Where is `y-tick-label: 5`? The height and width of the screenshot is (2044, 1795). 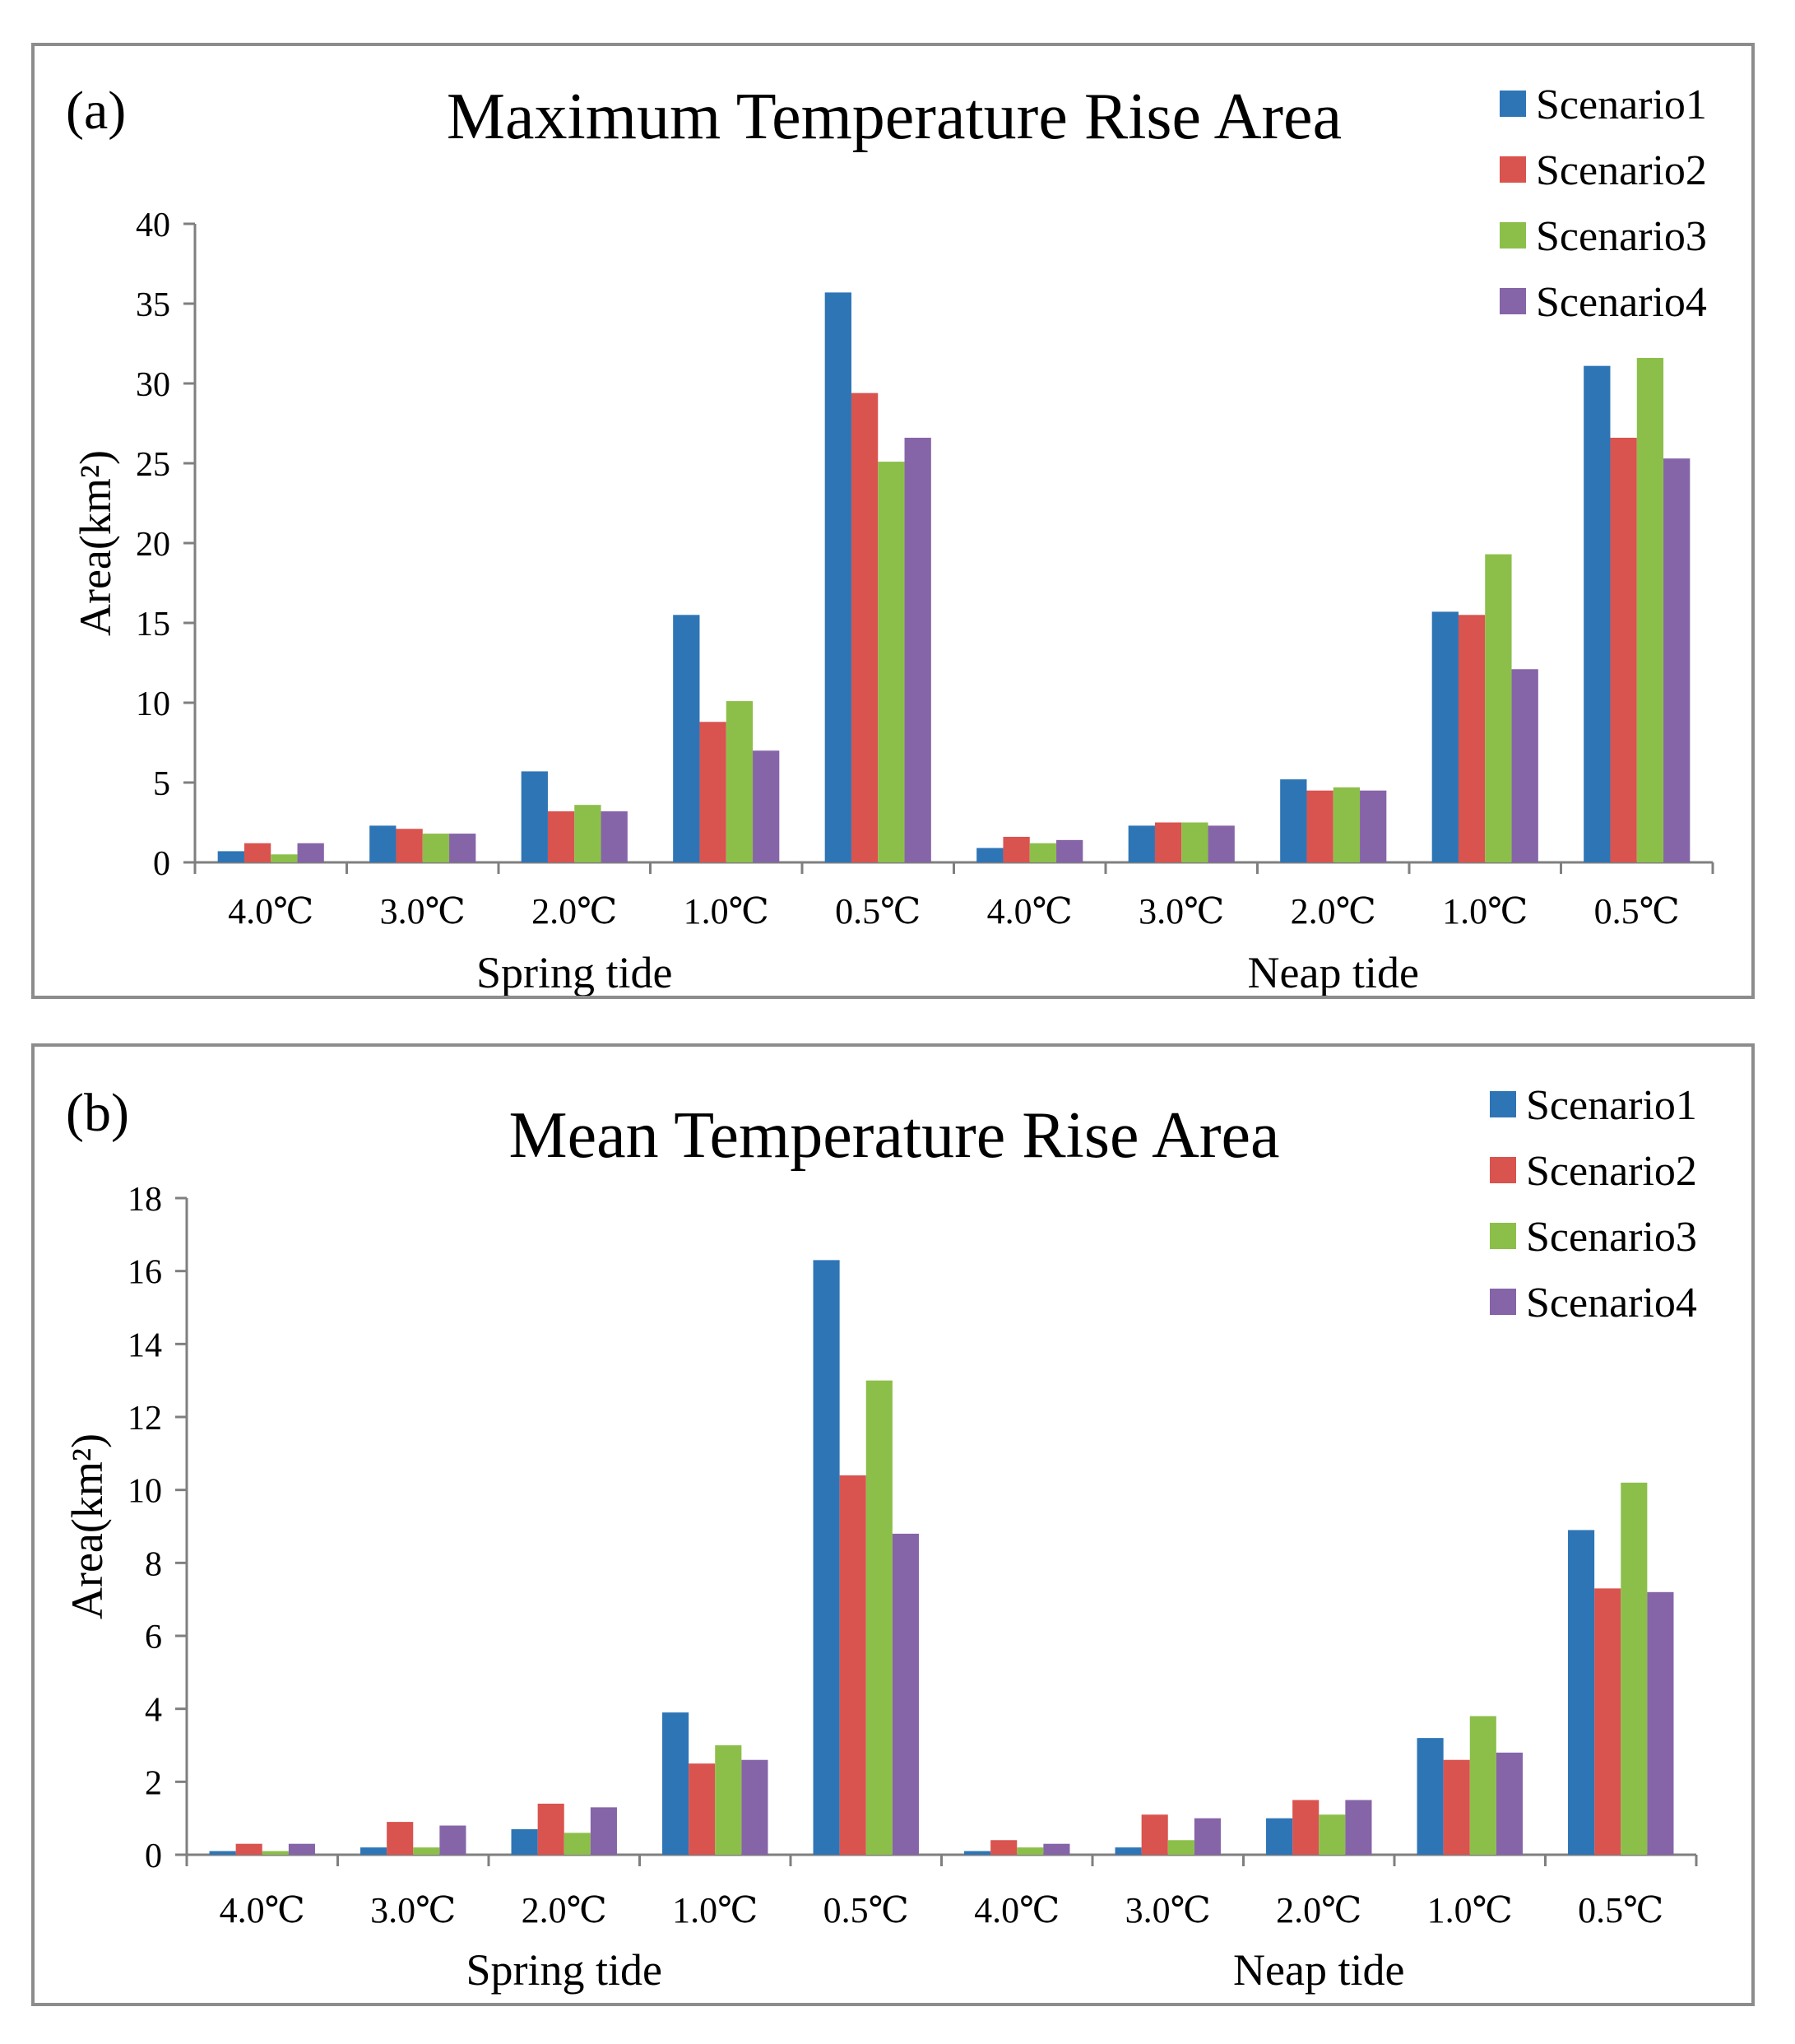
y-tick-label: 5 is located at coordinates (161, 784).